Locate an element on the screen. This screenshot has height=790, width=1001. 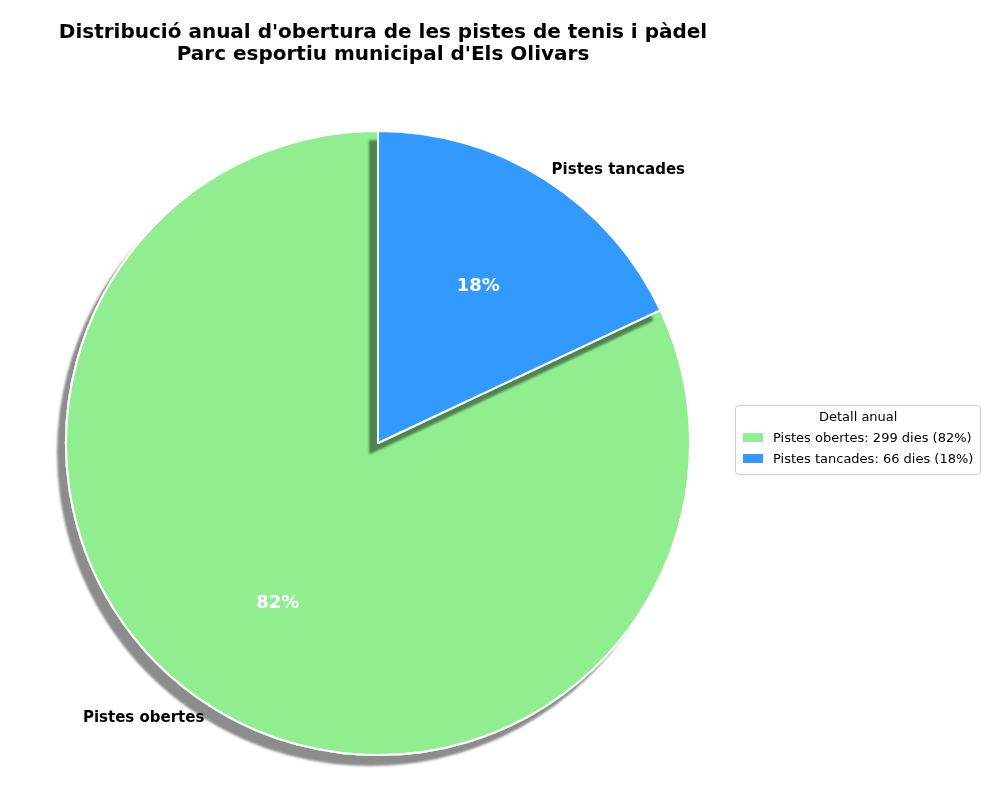
text: Pistes tancades: 66 dies (18%) is located at coordinates (873, 459).